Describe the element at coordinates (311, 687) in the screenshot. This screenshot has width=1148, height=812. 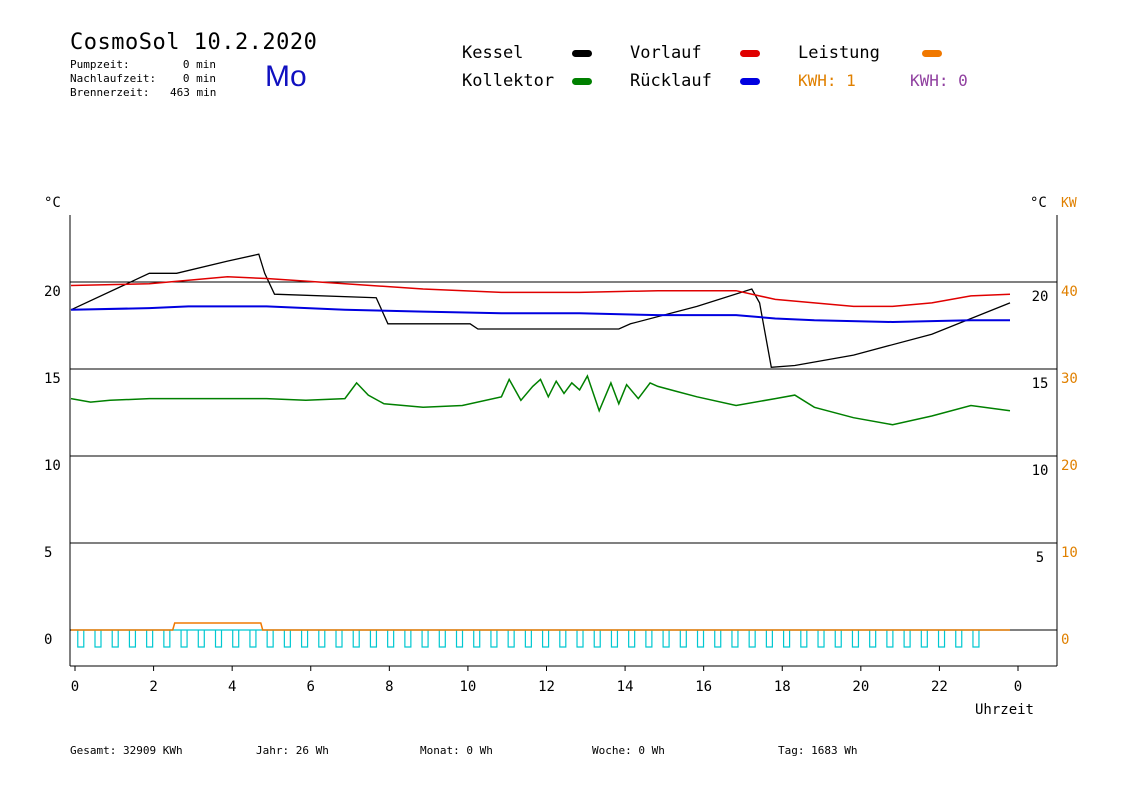
I see `x-tick-label: 6` at that location.